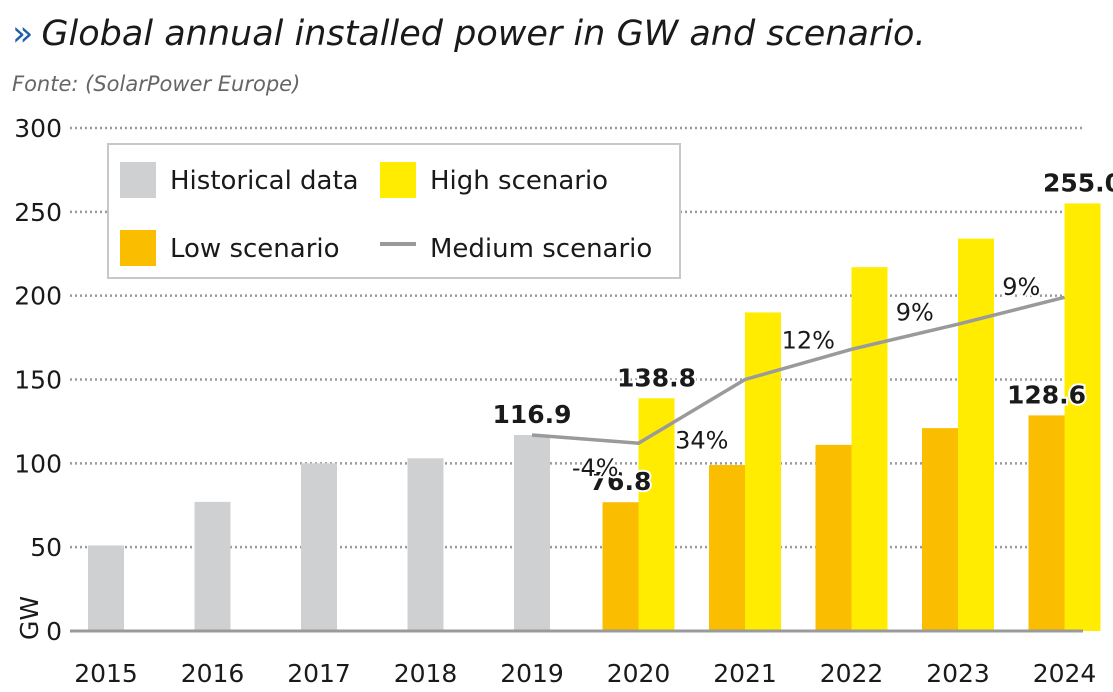  Describe the element at coordinates (745, 673) in the screenshot. I see `x-tick-label: 2021` at that location.